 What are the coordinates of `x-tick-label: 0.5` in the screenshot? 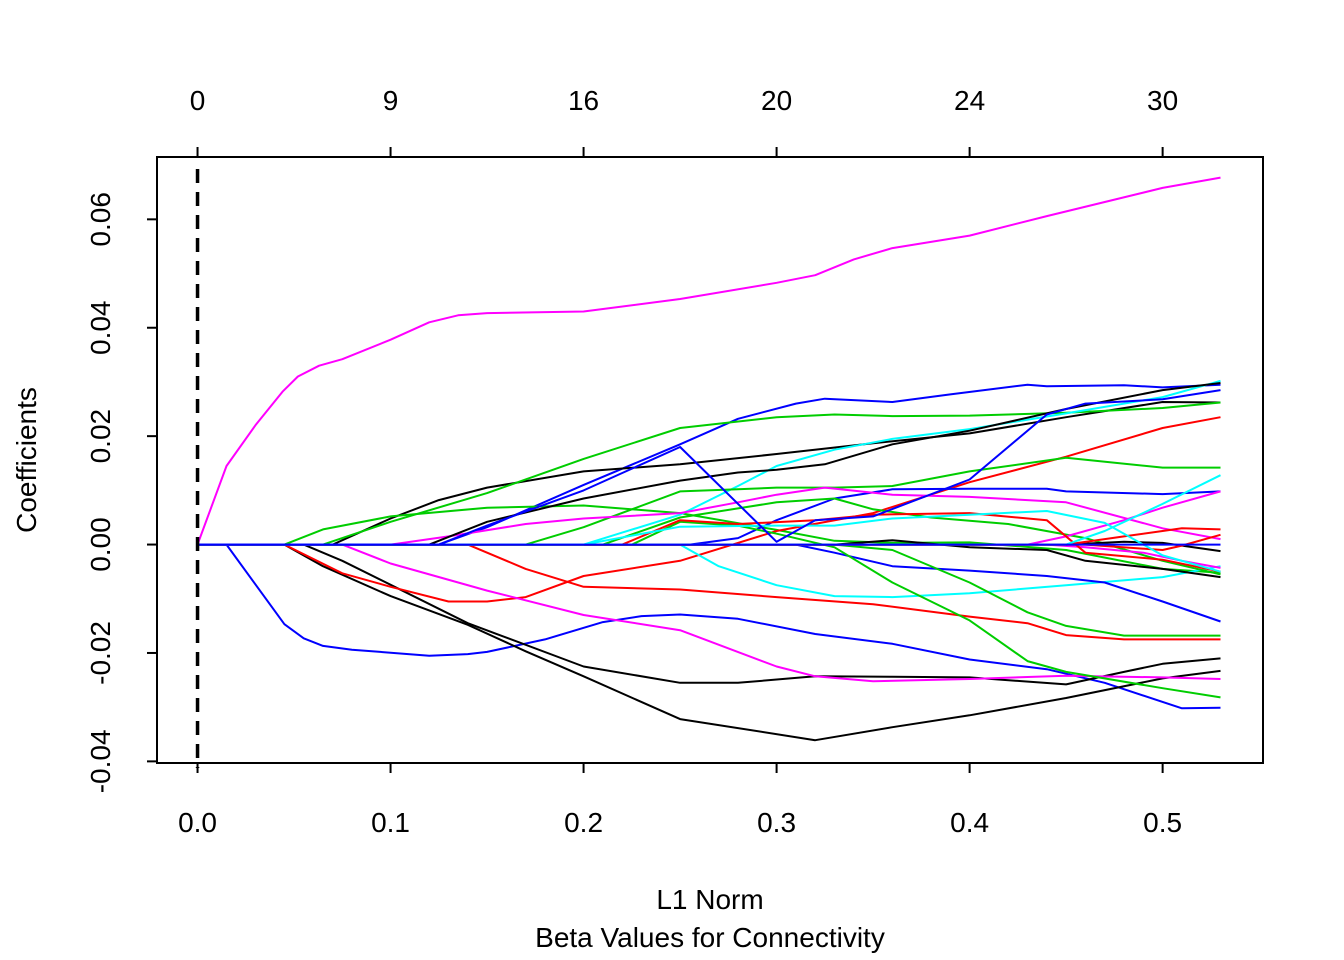 It's located at (1162, 822).